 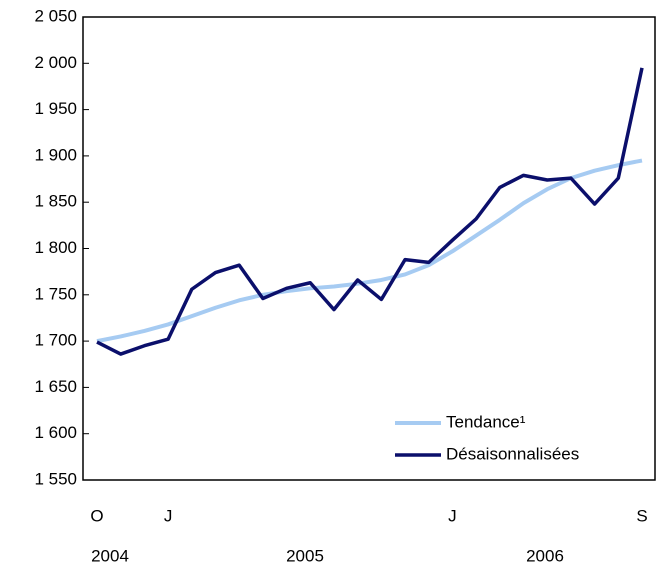 What do you see at coordinates (305, 555) in the screenshot?
I see `year-label: 2005` at bounding box center [305, 555].